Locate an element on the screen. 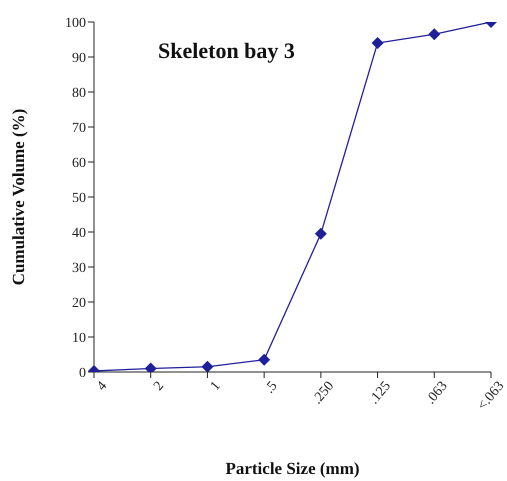  x-tick-label: 1 is located at coordinates (216, 386).